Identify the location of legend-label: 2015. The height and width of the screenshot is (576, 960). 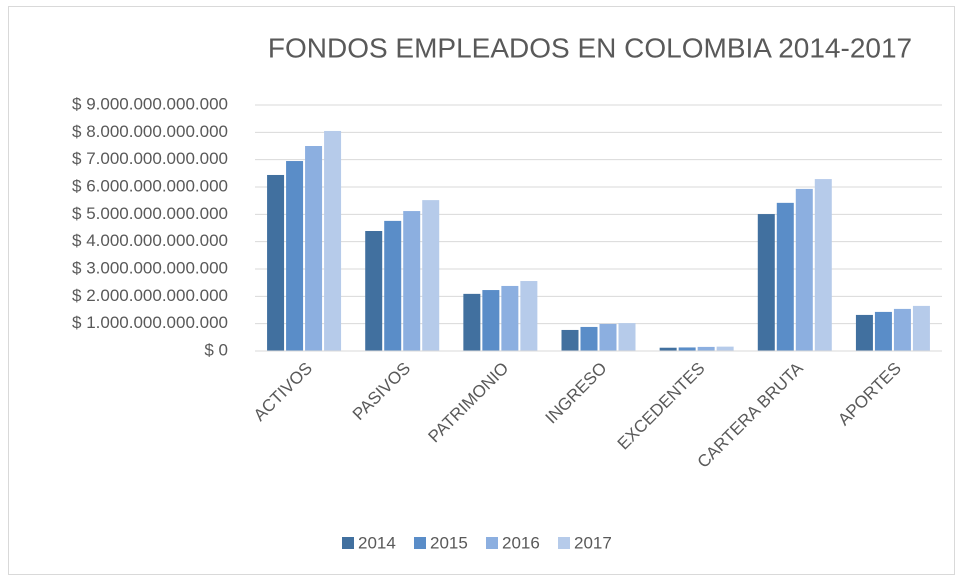
(449, 542).